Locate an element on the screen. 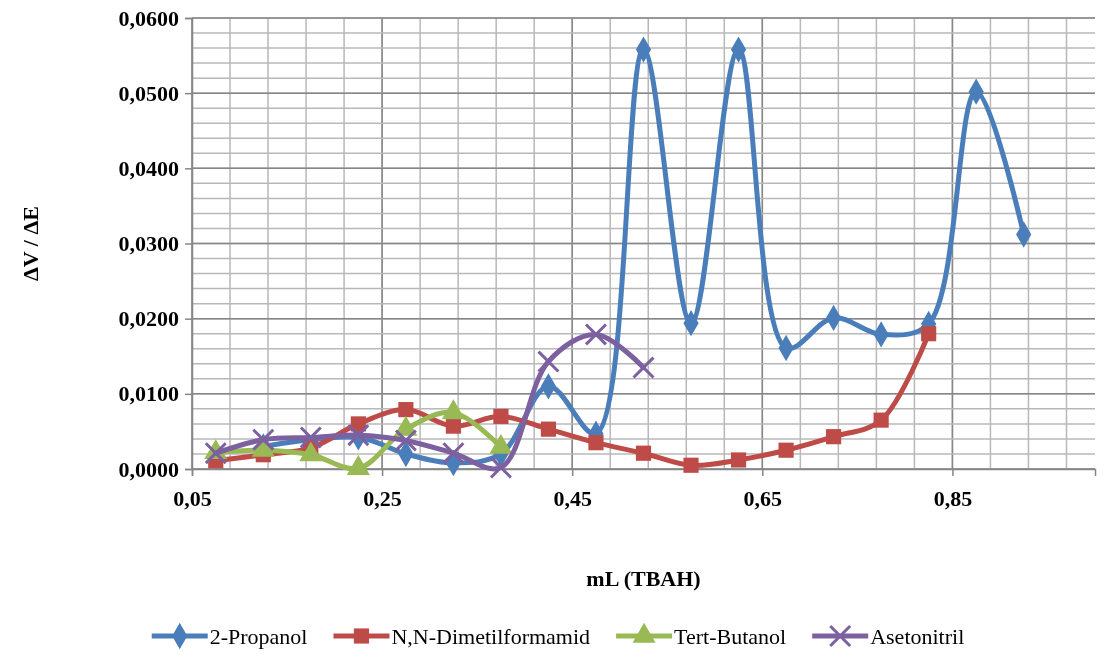 The height and width of the screenshot is (657, 1116). legend-label: N,N-Dimetilformamid is located at coordinates (491, 636).